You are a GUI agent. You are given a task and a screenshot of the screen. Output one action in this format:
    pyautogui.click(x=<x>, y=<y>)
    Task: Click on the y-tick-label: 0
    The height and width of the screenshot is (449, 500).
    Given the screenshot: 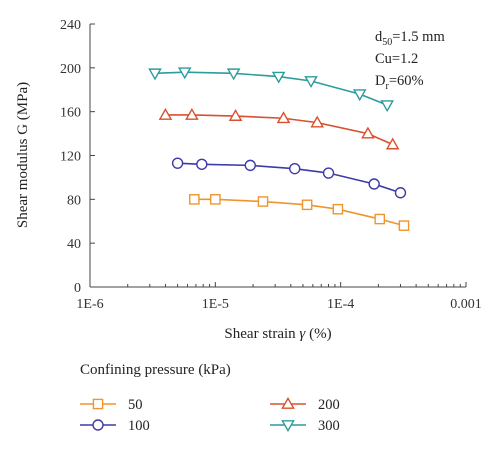 What is the action you would take?
    pyautogui.click(x=77, y=288)
    